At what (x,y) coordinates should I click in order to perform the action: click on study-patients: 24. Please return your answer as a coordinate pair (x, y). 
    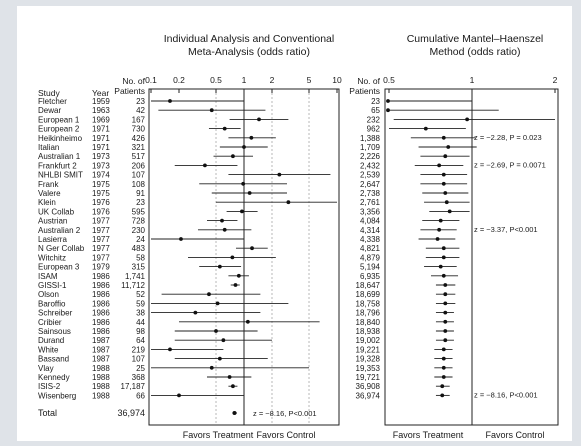
    Looking at the image, I should click on (140, 239).